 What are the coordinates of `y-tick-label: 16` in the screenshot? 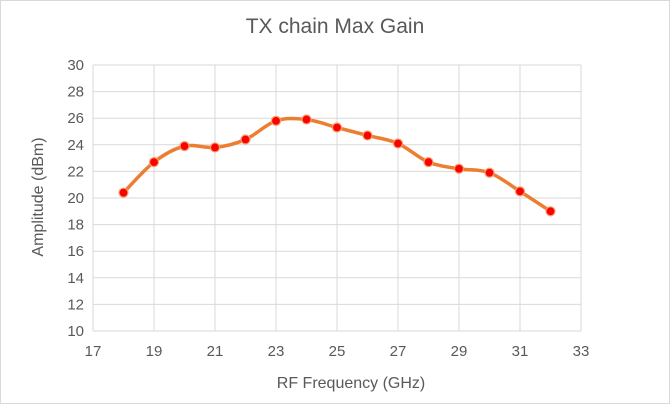 It's located at (75, 251).